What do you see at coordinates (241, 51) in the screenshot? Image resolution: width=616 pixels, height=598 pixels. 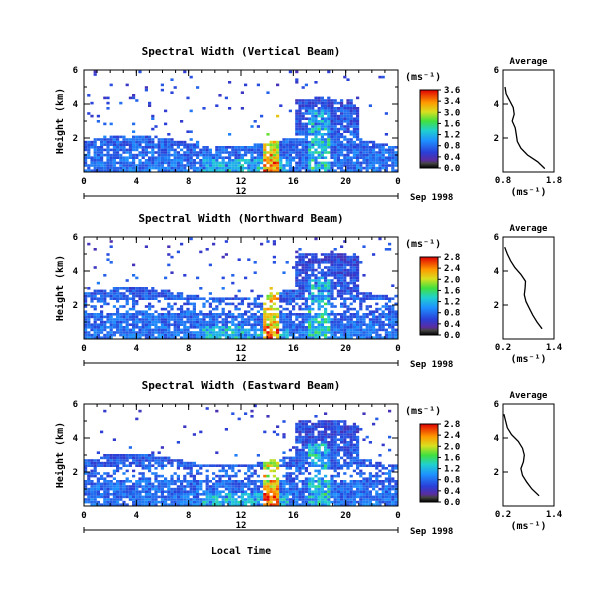 I see `panel-title: Spectral Width (Vertical Beam)` at bounding box center [241, 51].